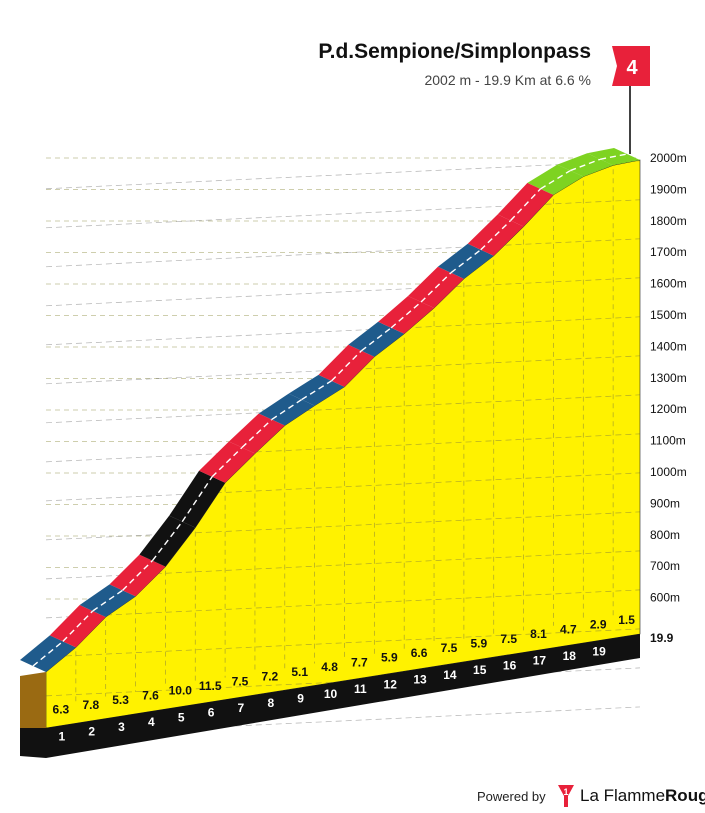 Image resolution: width=705 pixels, height=813 pixels. What do you see at coordinates (668, 315) in the screenshot?
I see `altitude-tick-label: 1500m` at bounding box center [668, 315].